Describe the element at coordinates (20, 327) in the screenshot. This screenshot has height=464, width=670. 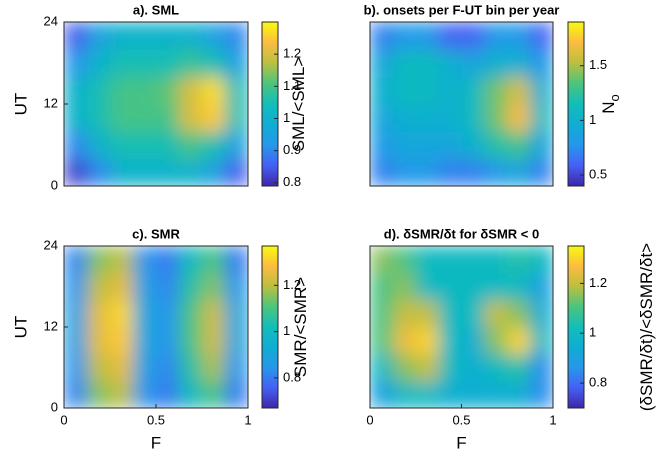
I see `y-axis-label: UT` at that location.